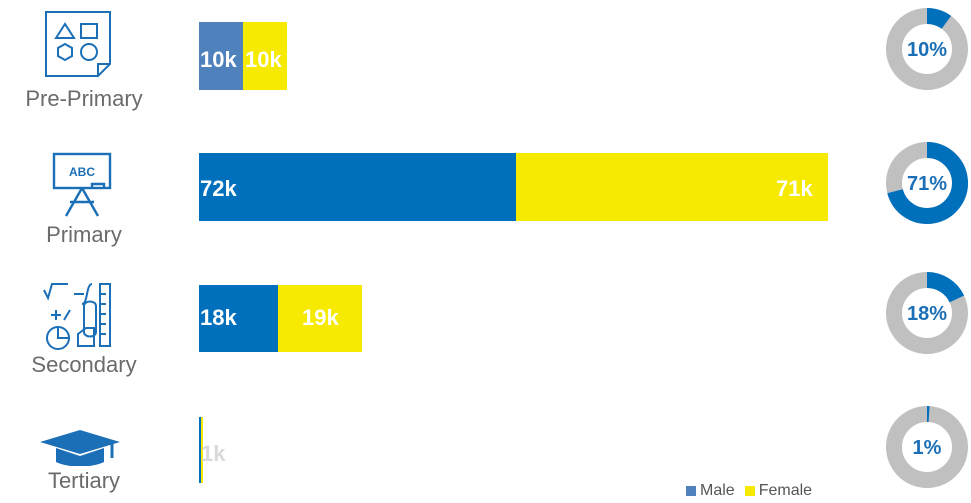  I want to click on bar-label-female-tertiary: 1k, so click(213, 453).